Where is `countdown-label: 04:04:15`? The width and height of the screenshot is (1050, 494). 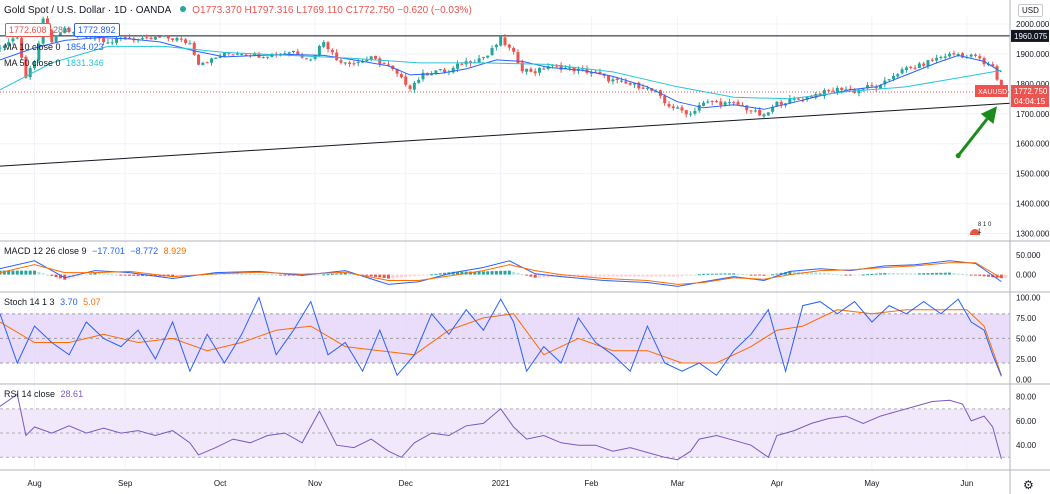 countdown-label: 04:04:15 is located at coordinates (1030, 101).